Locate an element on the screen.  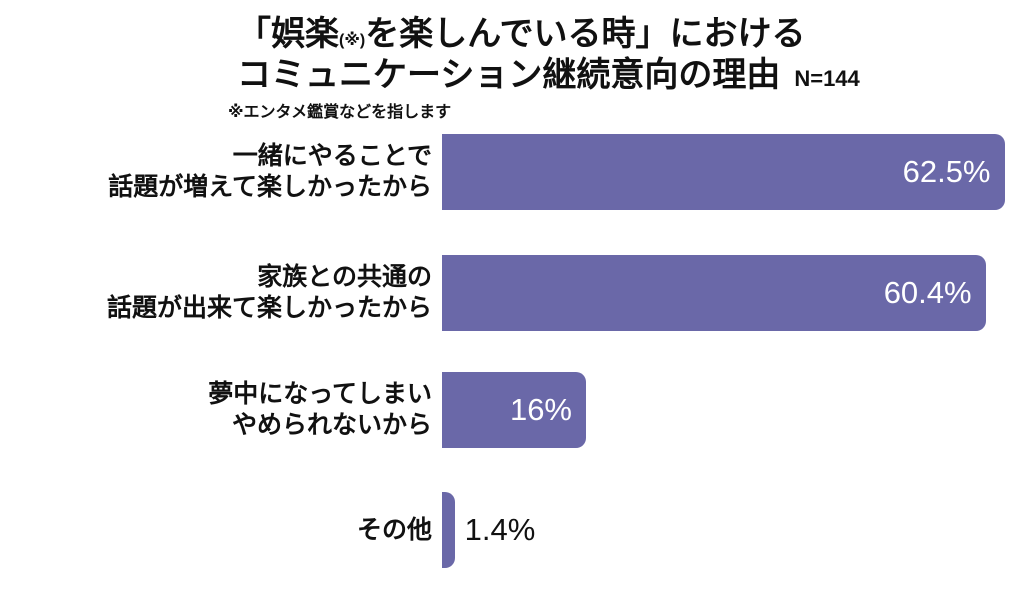
footnote-marker: (※) is located at coordinates (352, 40).